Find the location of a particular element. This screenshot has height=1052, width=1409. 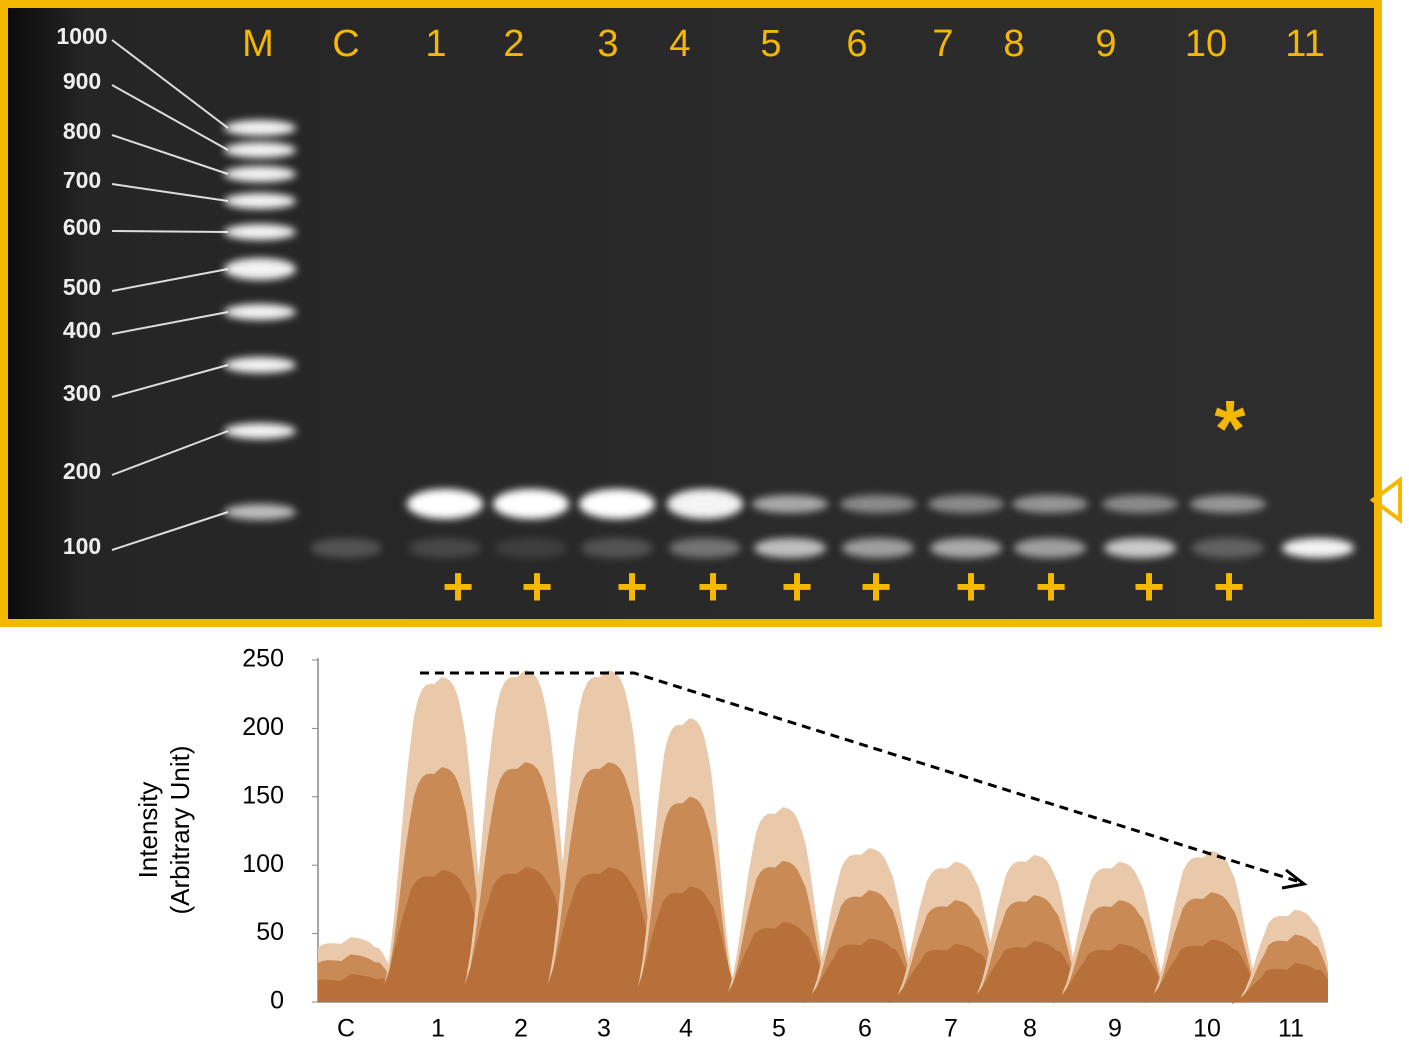

ladder-label: 600 is located at coordinates (82, 227).